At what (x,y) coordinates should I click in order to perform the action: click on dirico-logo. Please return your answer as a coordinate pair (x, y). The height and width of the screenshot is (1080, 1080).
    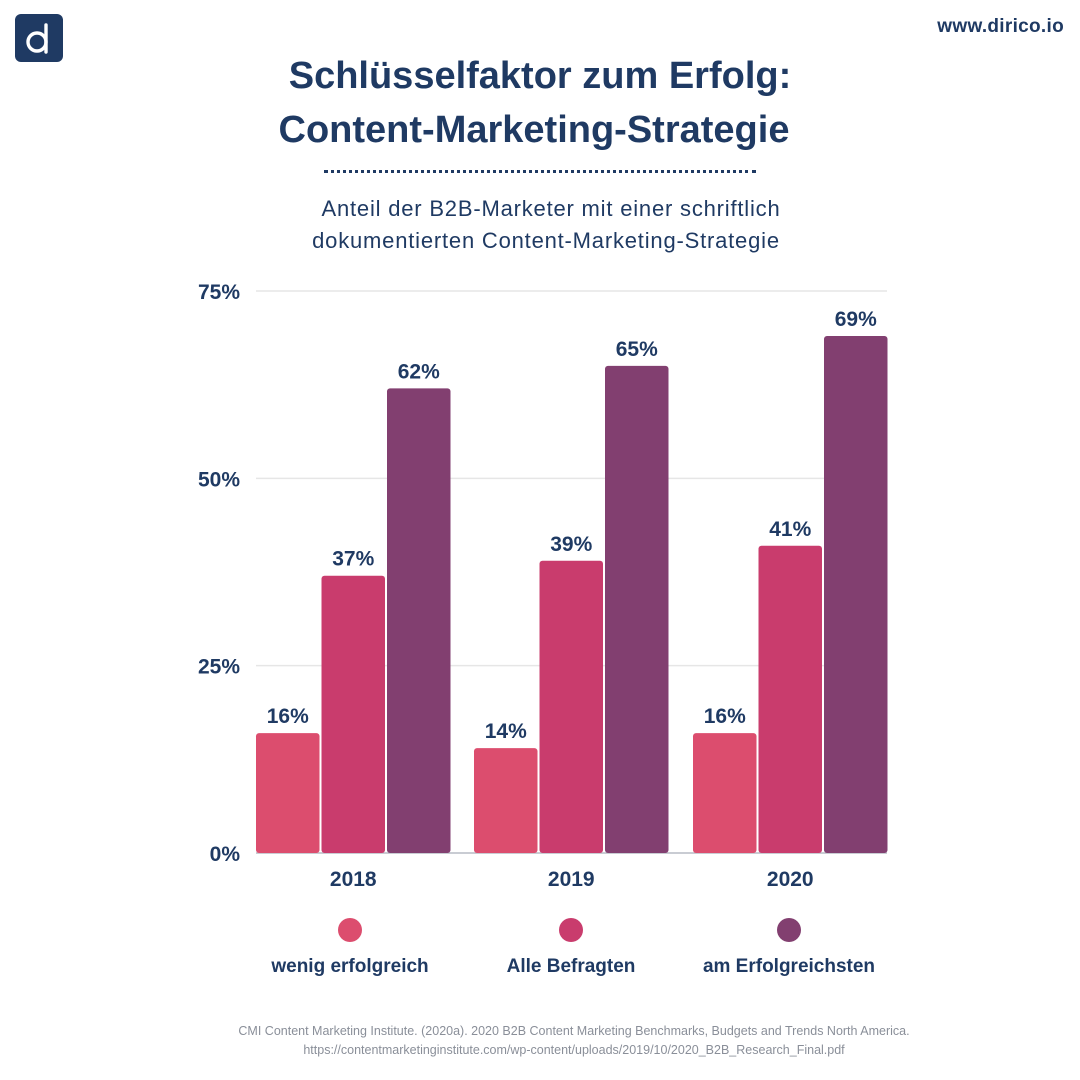
    Looking at the image, I should click on (39, 38).